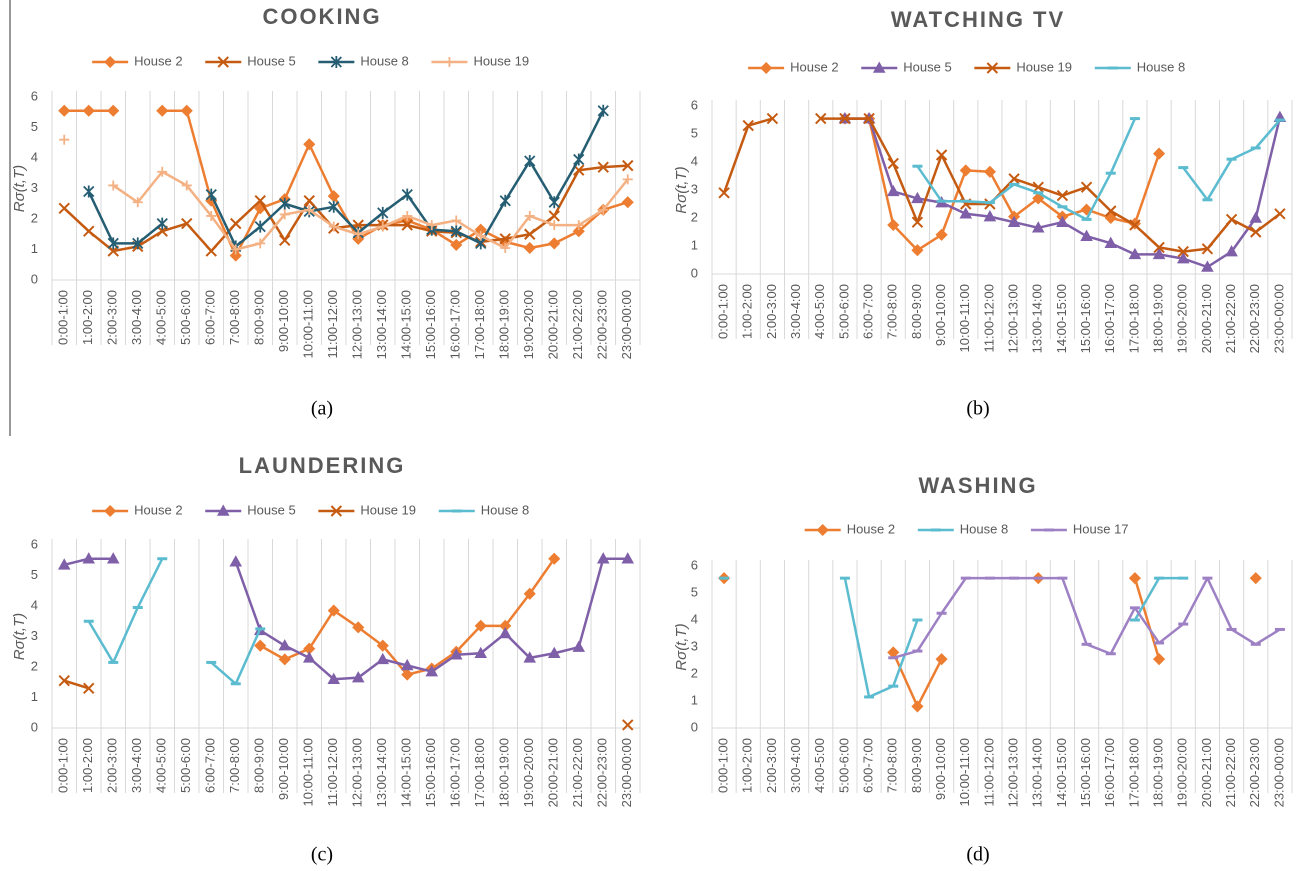 This screenshot has width=1298, height=871. What do you see at coordinates (1230, 772) in the screenshot?
I see `x-tick-label: 21:00-22:00` at bounding box center [1230, 772].